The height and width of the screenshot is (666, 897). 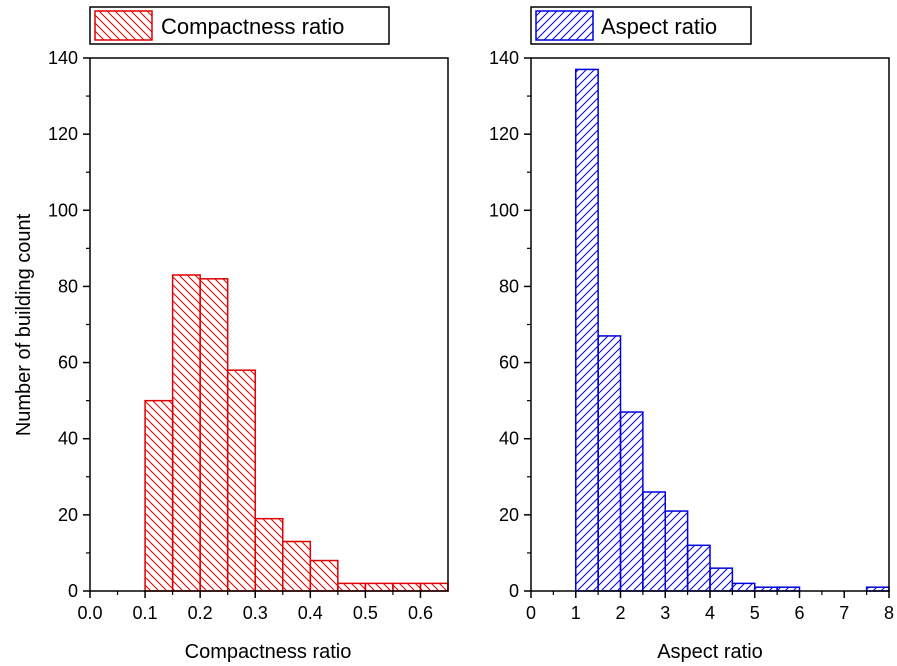 What do you see at coordinates (710, 613) in the screenshot?
I see `x-tick-label: 4` at bounding box center [710, 613].